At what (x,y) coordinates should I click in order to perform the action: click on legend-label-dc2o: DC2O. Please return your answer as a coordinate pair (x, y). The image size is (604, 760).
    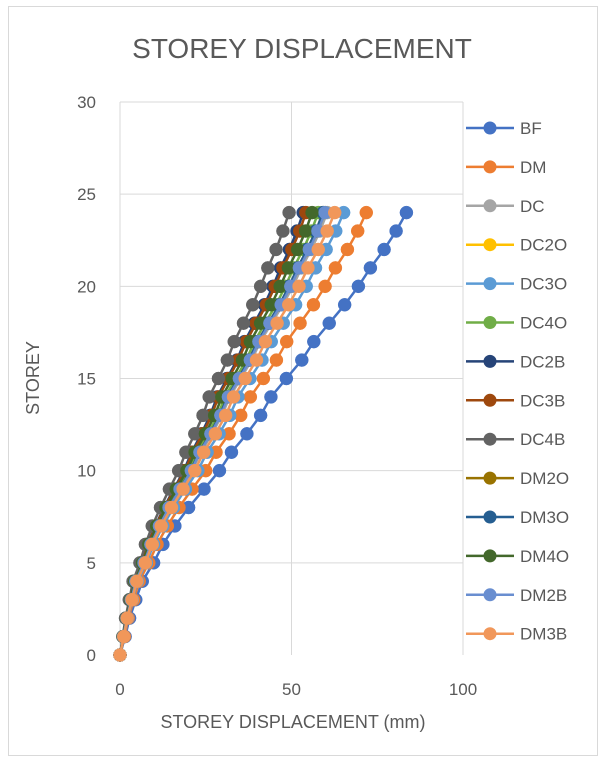
    Looking at the image, I should click on (543, 245).